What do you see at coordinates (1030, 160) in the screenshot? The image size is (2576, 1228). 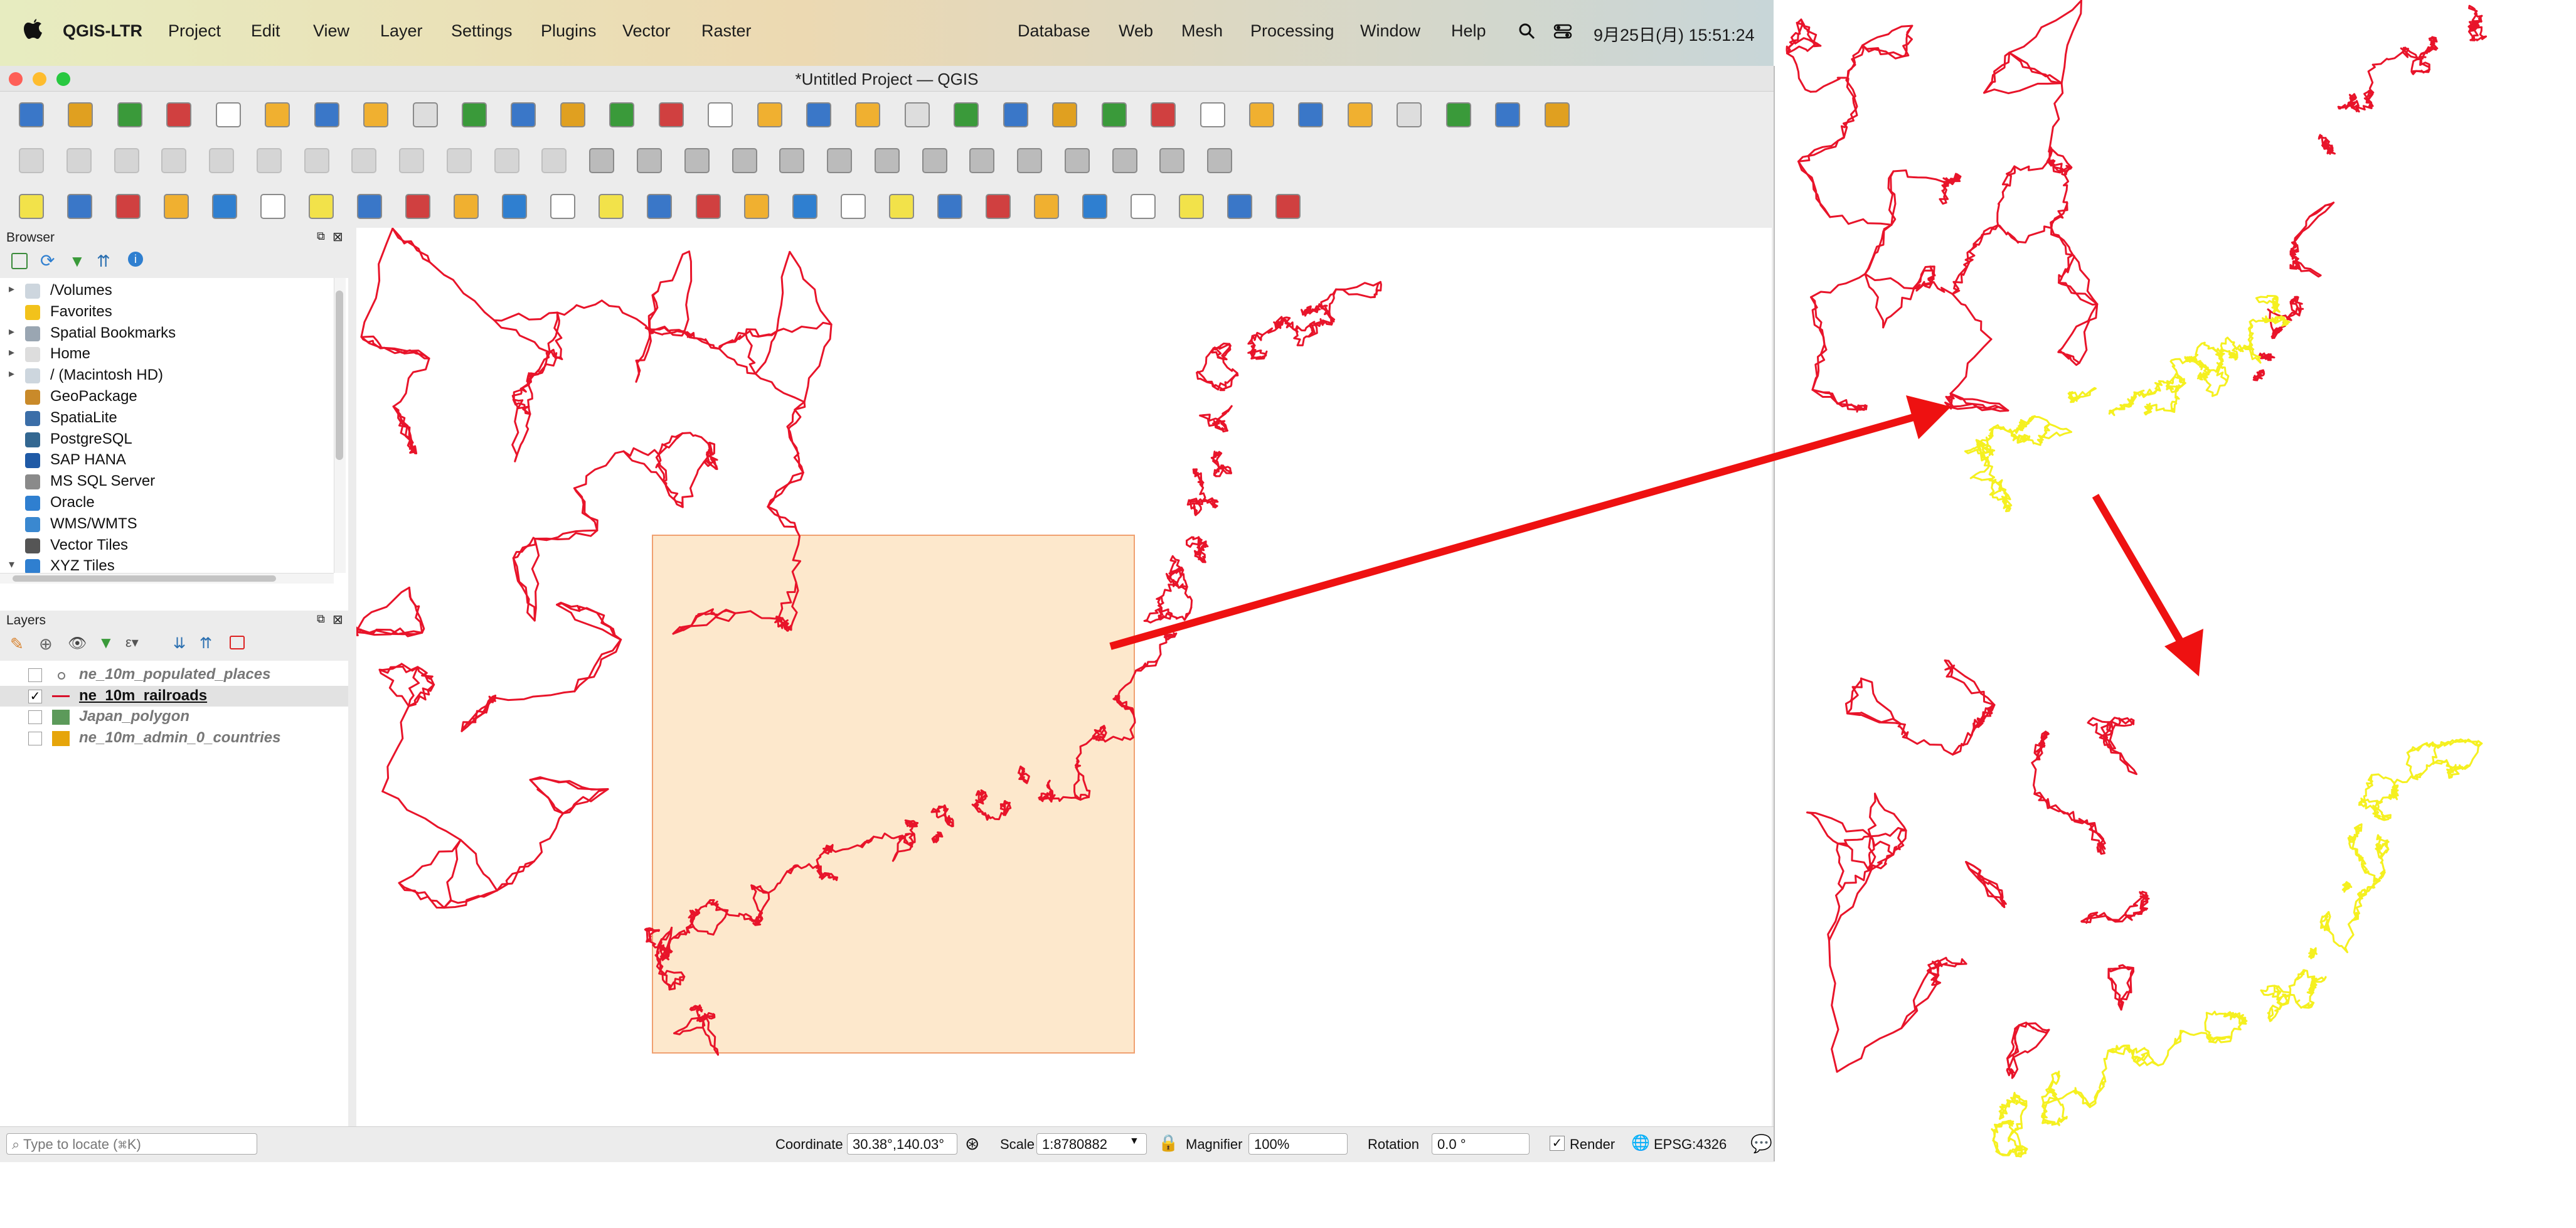 I see `georeferencer-icon` at bounding box center [1030, 160].